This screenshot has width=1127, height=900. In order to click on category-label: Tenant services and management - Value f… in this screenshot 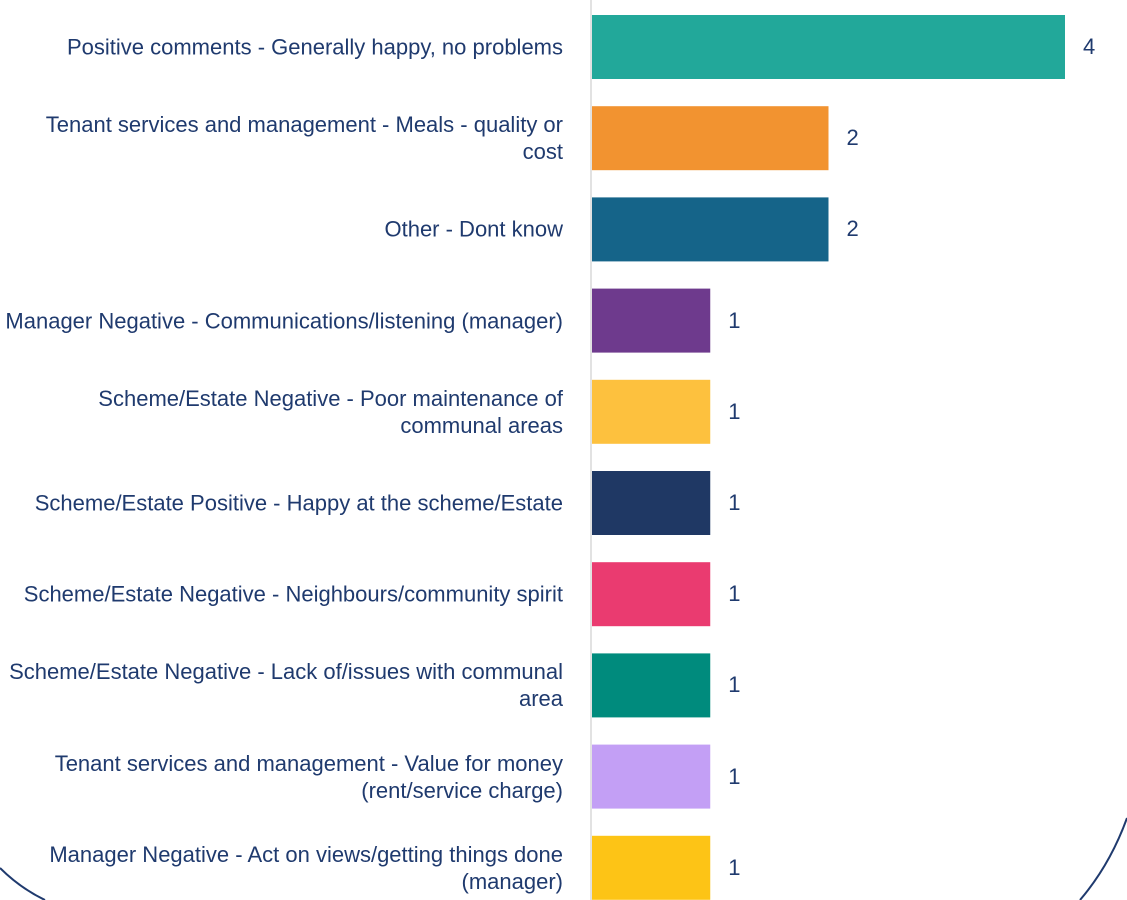, I will do `click(308, 776)`.